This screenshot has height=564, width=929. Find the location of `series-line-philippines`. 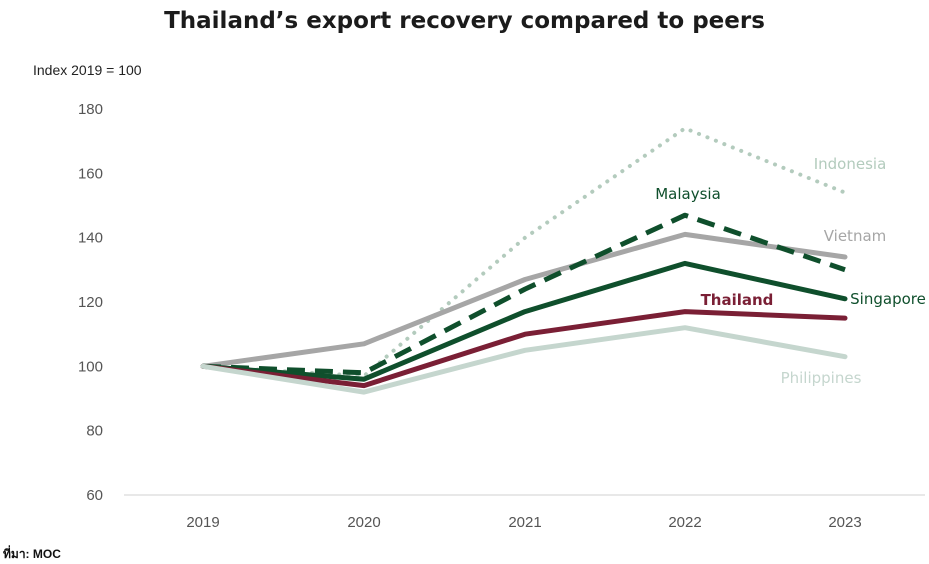

series-line-philippines is located at coordinates (524, 360).